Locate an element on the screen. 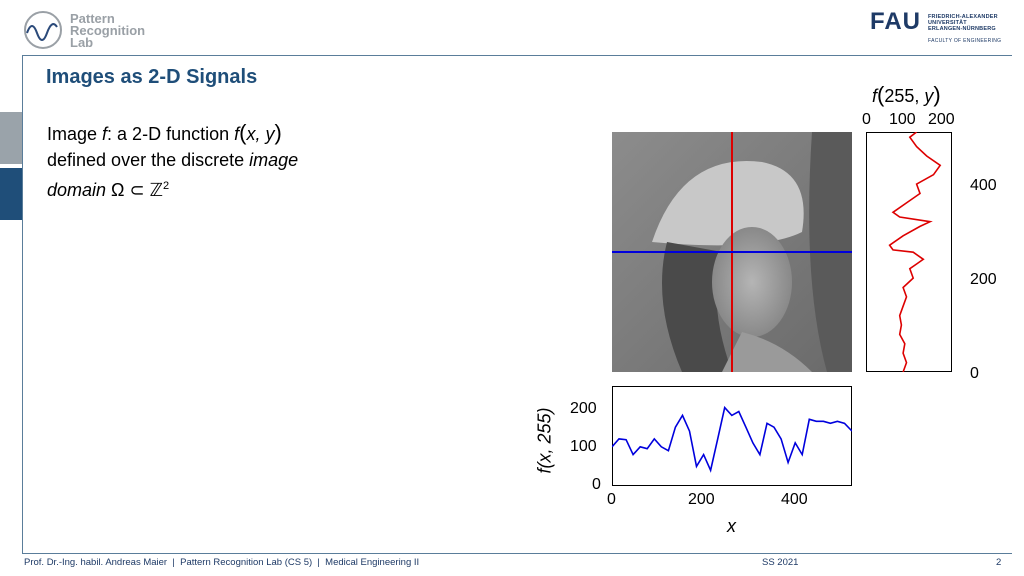 Image resolution: width=1024 pixels, height=576 pixels. body-line-3: domain Ω ⊂ ℤ2 is located at coordinates (207, 188).